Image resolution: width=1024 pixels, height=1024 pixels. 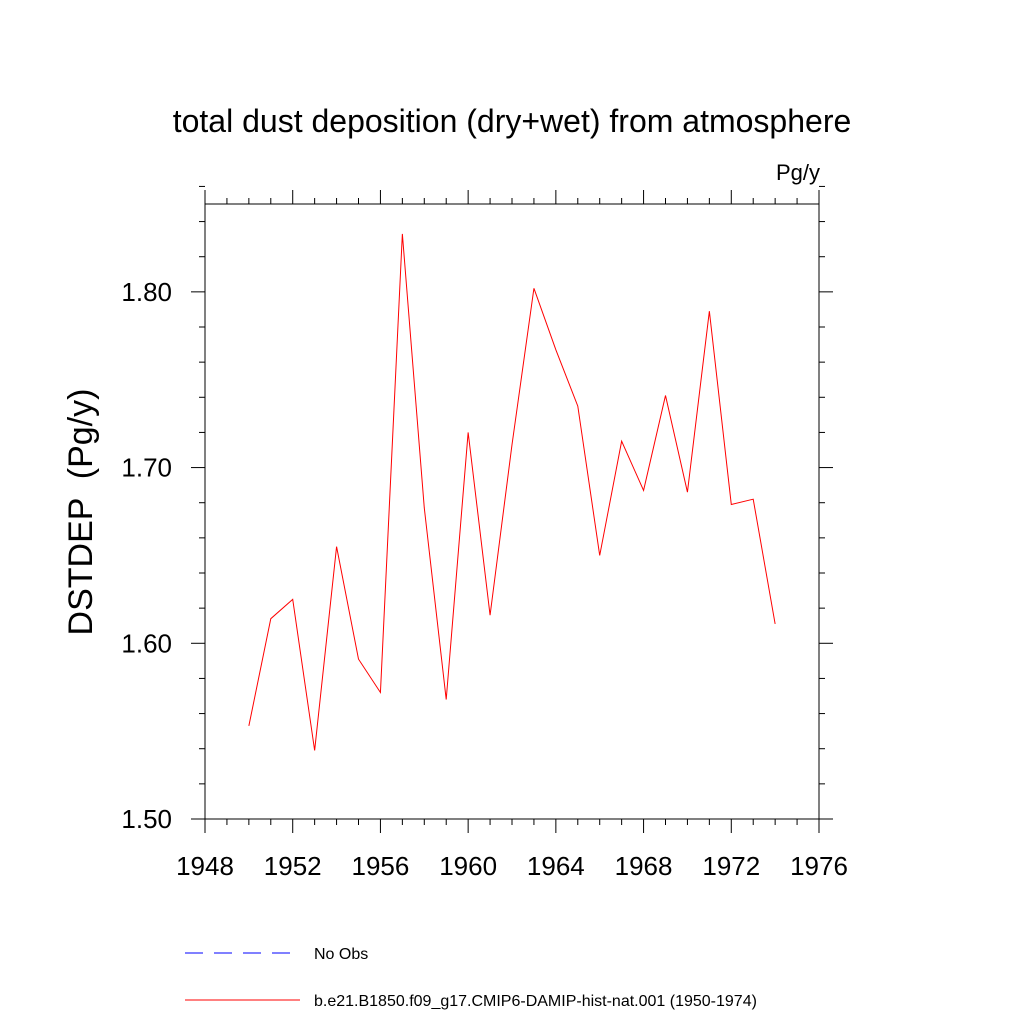 I want to click on y-tick-label: 1.70, so click(x=146, y=468).